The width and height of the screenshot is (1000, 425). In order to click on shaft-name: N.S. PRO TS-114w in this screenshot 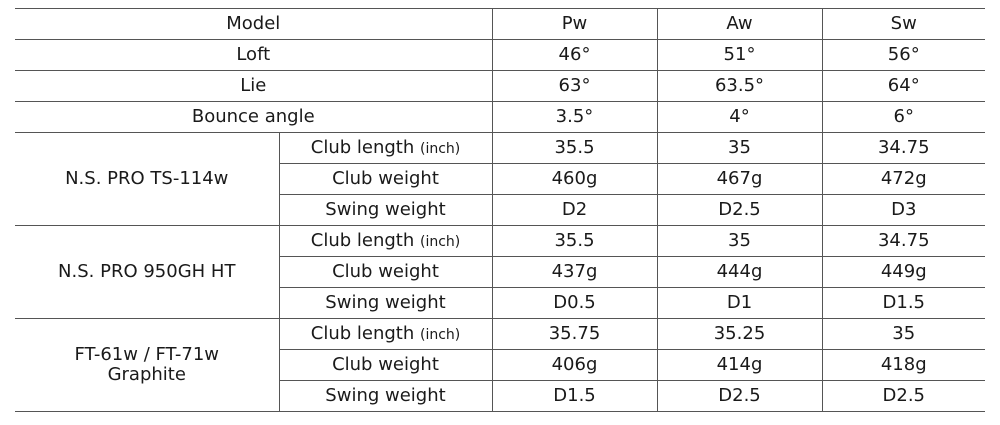, I will do `click(147, 179)`.